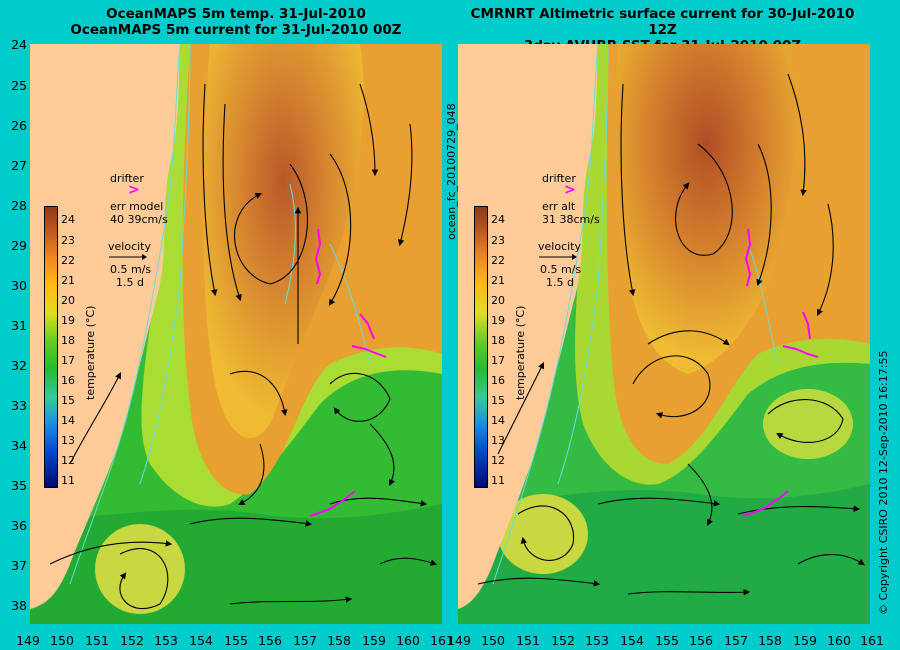 This screenshot has height=650, width=900. What do you see at coordinates (68, 240) in the screenshot?
I see `colorbar-tick: 23` at bounding box center [68, 240].